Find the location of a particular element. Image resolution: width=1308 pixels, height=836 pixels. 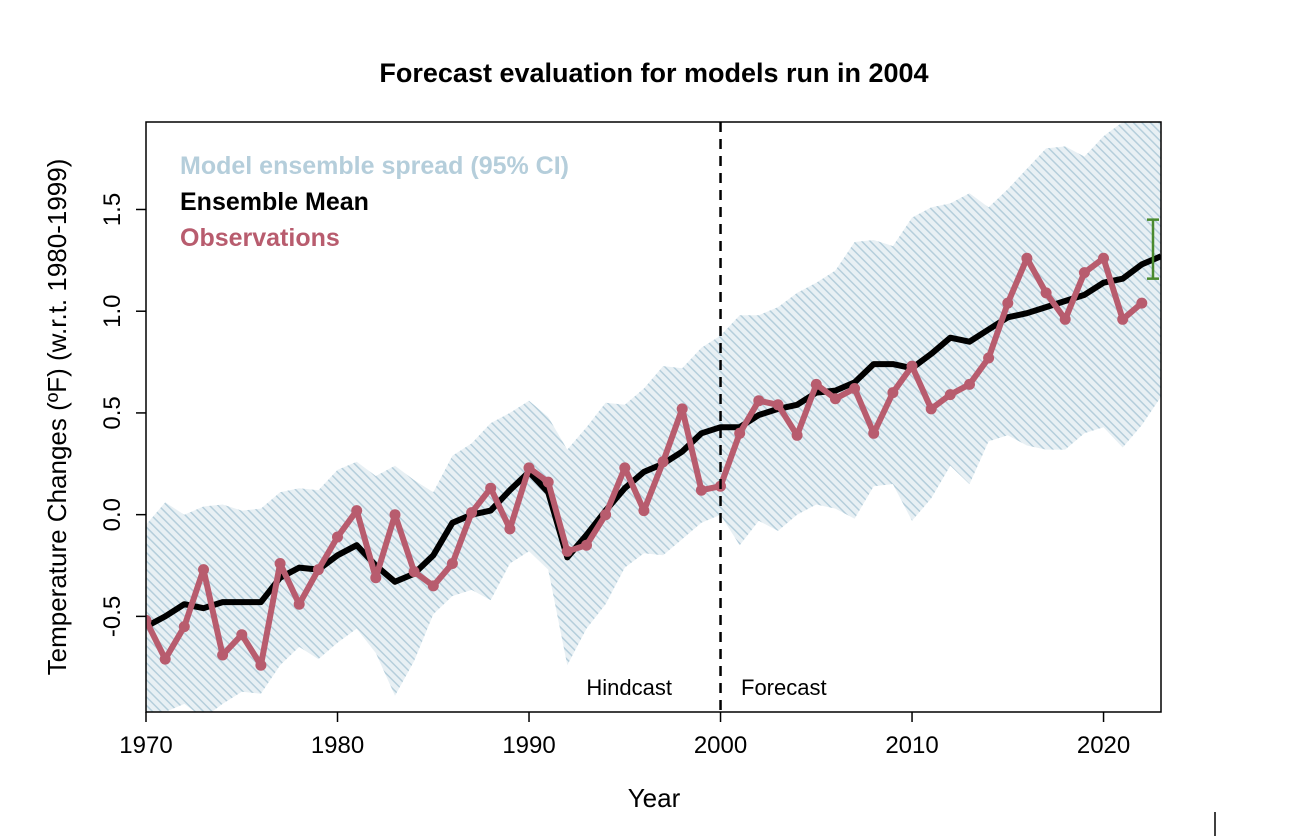

x-tick-label: 2000 is located at coordinates (720, 745).